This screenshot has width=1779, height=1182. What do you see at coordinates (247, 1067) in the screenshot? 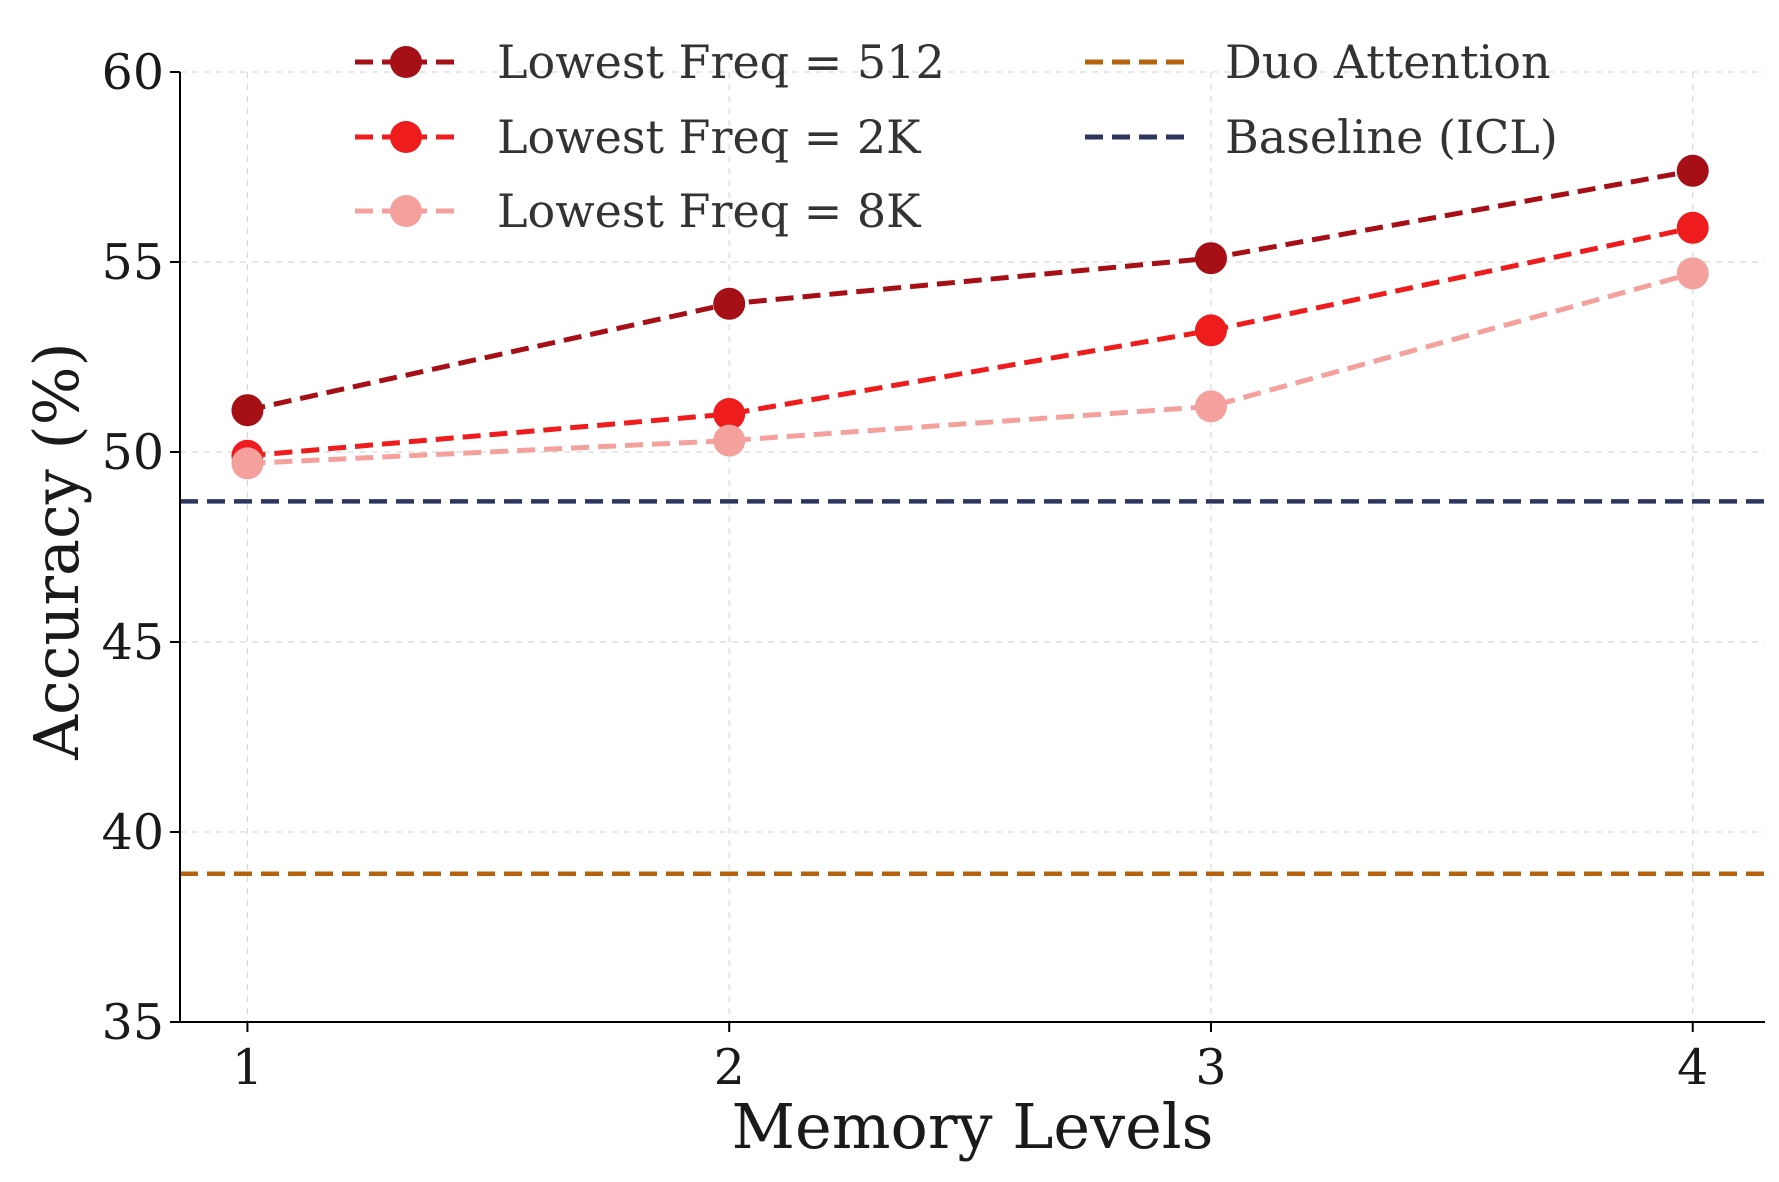
I see `x-tick-label: 1` at bounding box center [247, 1067].